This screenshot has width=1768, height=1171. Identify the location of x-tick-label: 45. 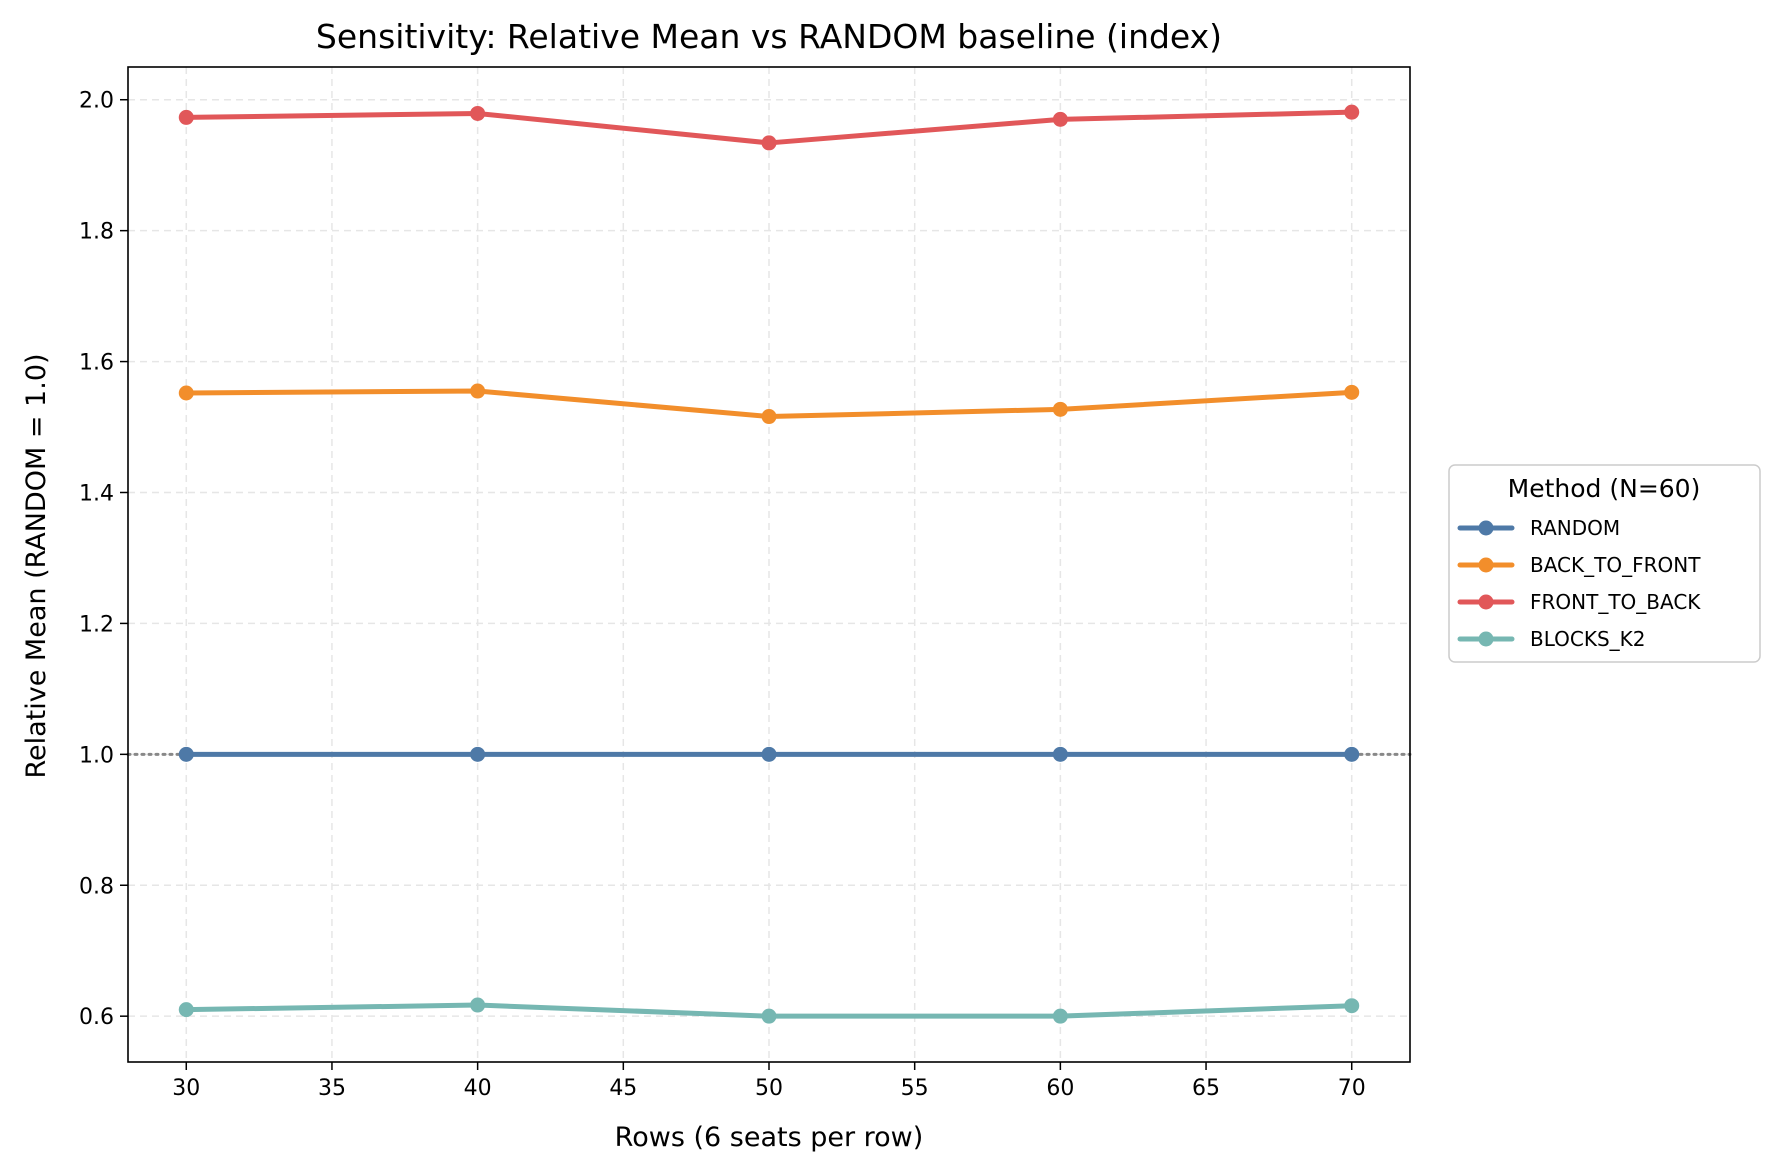
(623, 1088).